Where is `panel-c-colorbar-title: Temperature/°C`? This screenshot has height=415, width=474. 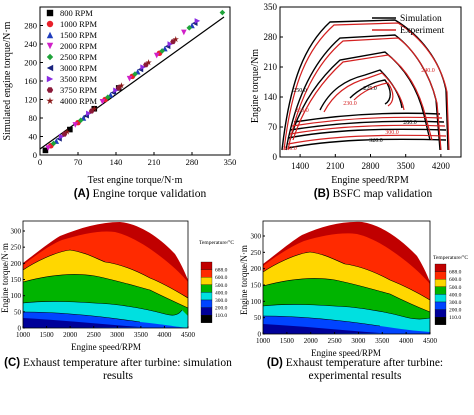
panel-c-colorbar-title: Temperature/°C is located at coordinates (216, 242).